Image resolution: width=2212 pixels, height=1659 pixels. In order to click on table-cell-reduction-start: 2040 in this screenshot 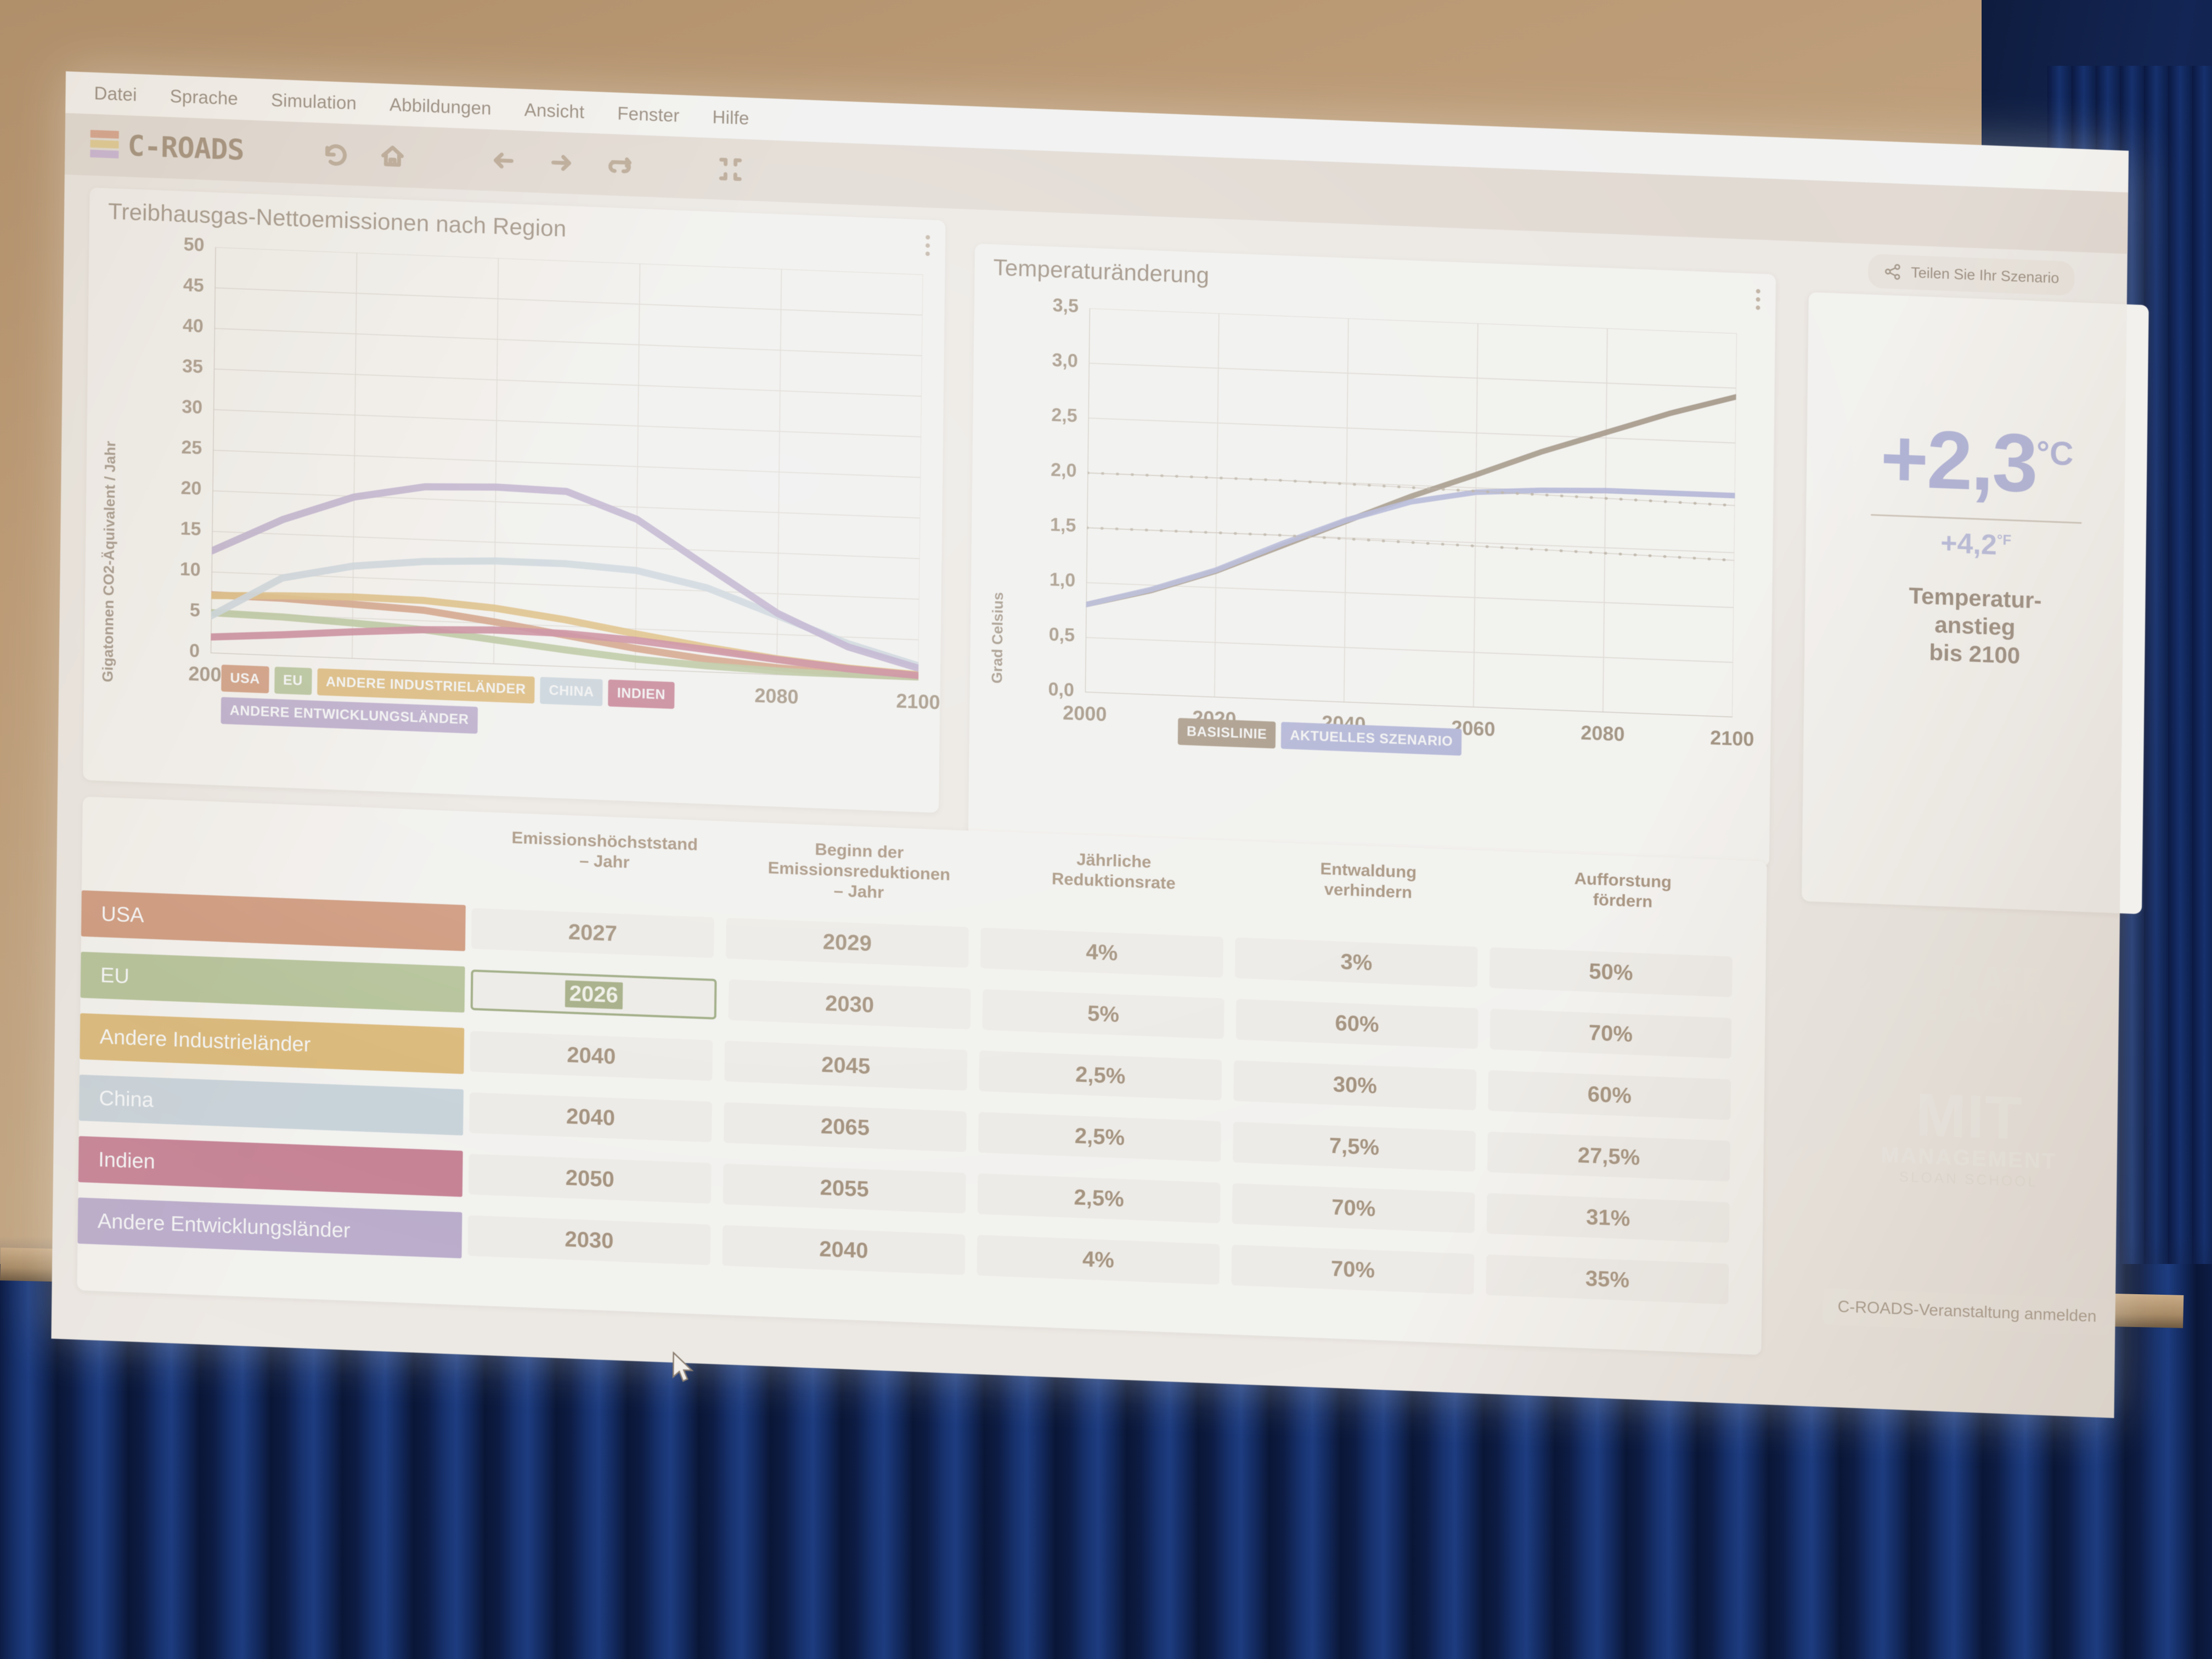, I will do `click(844, 1250)`.